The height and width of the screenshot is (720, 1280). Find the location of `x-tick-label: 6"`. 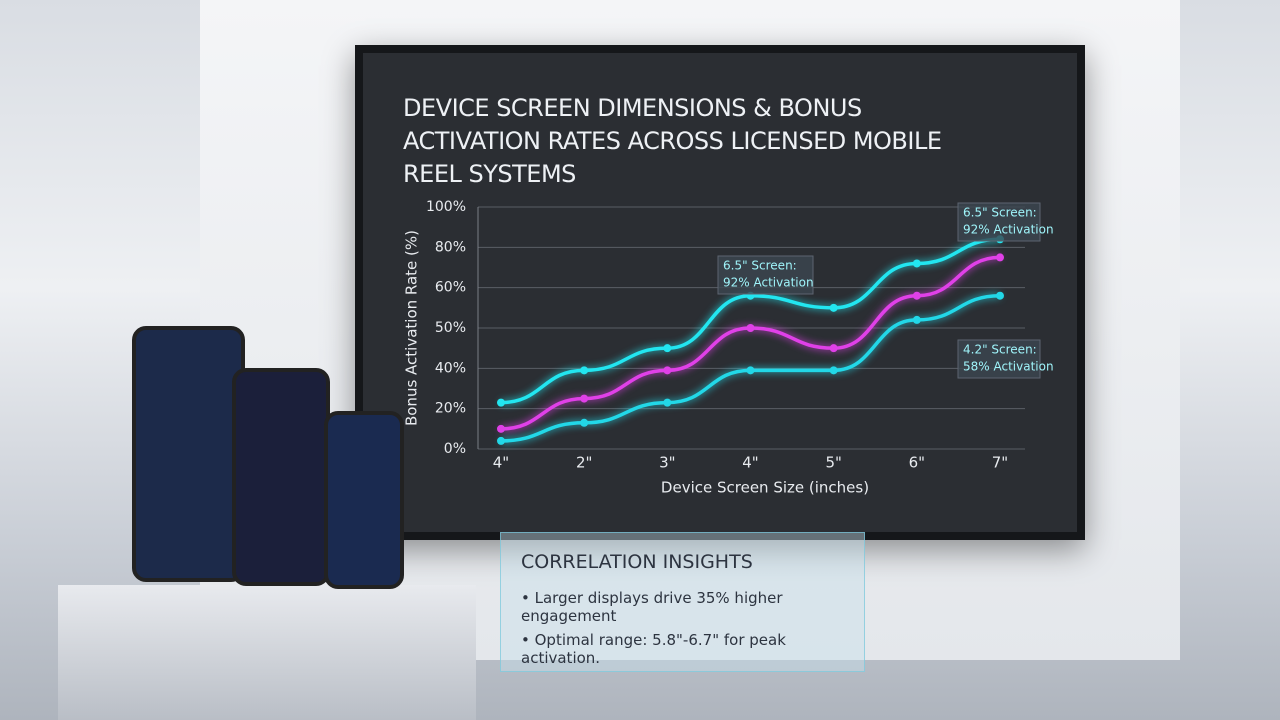

x-tick-label: 6" is located at coordinates (917, 463).